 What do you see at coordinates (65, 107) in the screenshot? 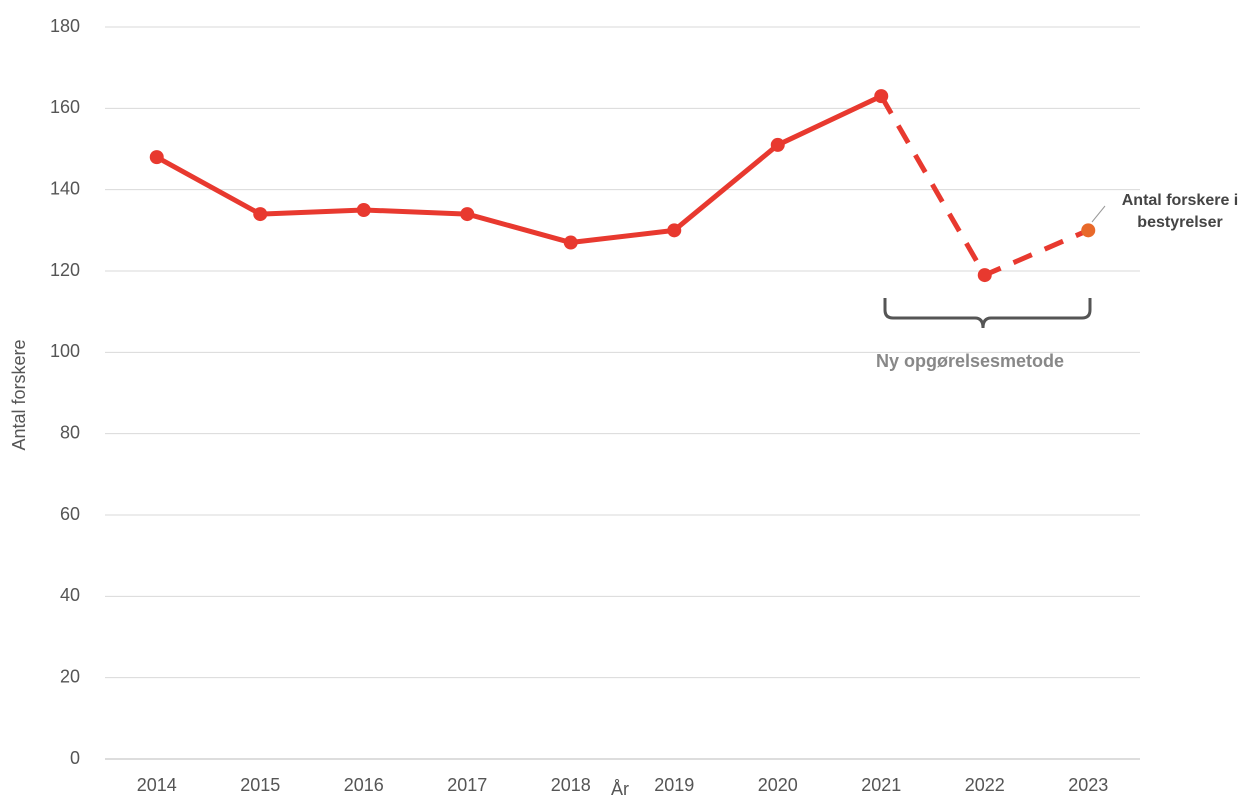
I see `y-tick-label: 160` at bounding box center [65, 107].